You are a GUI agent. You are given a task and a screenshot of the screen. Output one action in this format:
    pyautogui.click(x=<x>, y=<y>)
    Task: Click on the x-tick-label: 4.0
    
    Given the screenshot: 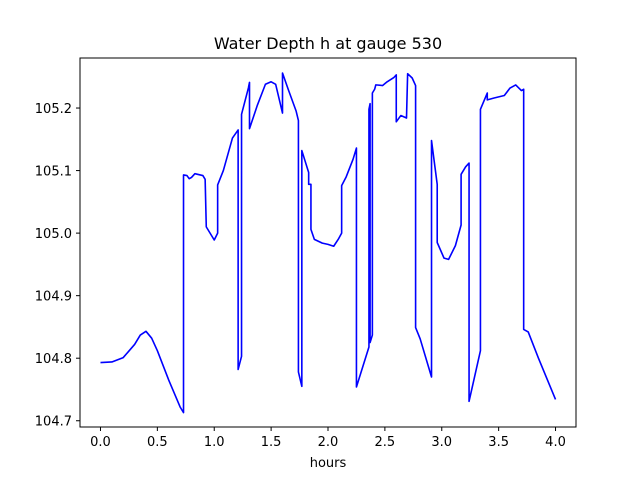 What is the action you would take?
    pyautogui.click(x=555, y=442)
    